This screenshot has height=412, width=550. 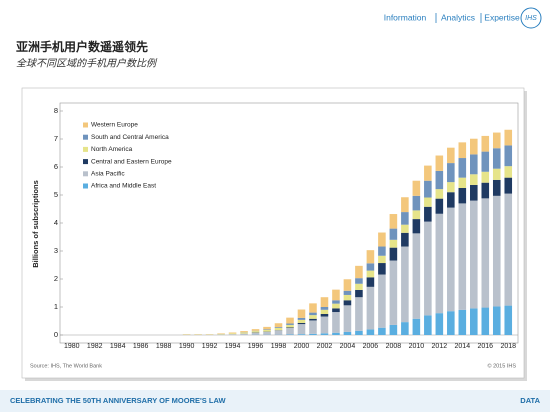 I want to click on x-tick-label: 1996, so click(x=256, y=346).